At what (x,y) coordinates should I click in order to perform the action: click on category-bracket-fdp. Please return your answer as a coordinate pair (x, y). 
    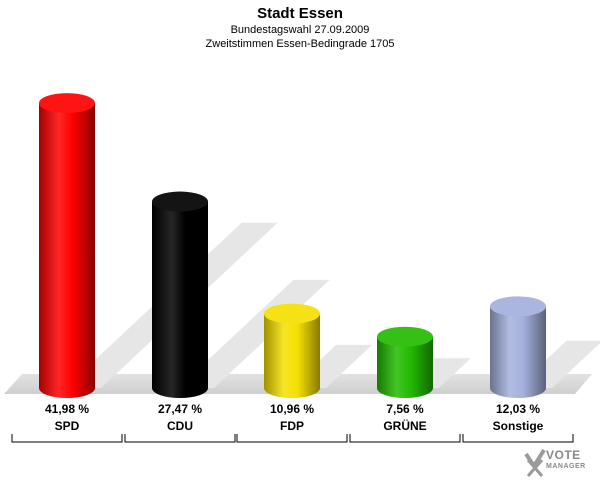
    Looking at the image, I should click on (292, 438).